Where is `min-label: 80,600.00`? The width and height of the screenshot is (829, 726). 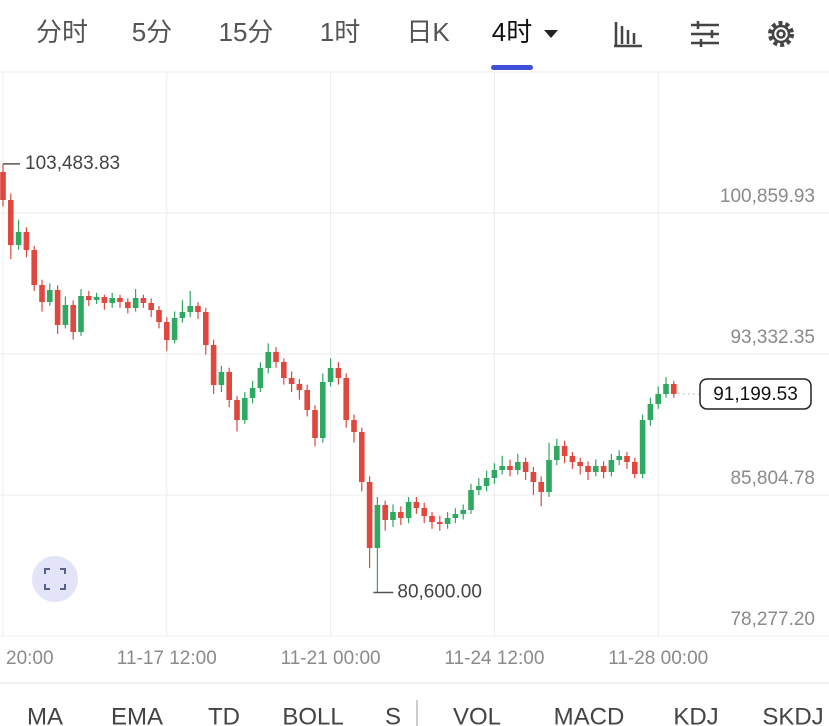 min-label: 80,600.00 is located at coordinates (439, 592).